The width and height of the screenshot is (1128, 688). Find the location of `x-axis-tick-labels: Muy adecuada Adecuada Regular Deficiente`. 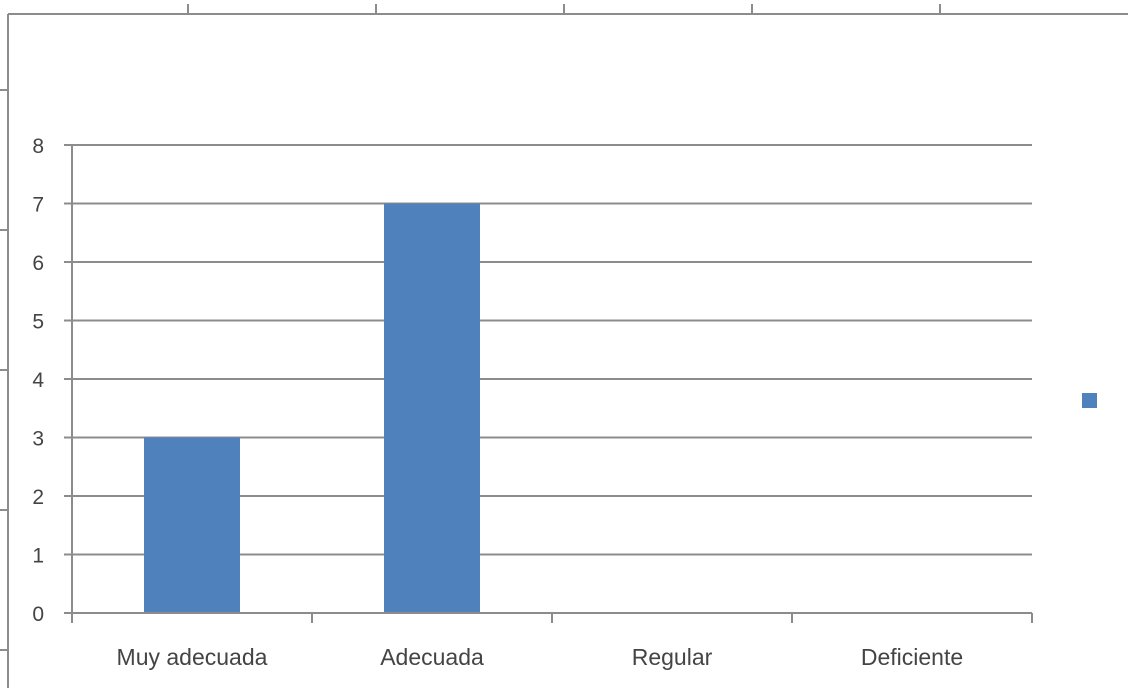

x-axis-tick-labels: Muy adecuada Adecuada Regular Deficiente is located at coordinates (540, 657).